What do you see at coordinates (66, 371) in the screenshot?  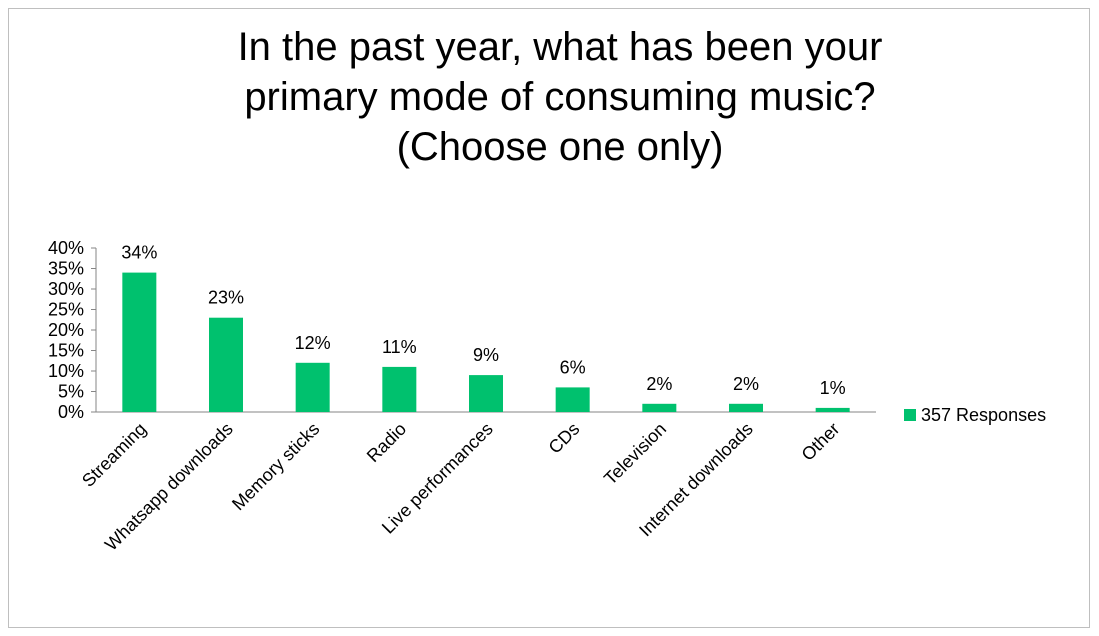 I see `y-tick-label: 10%` at bounding box center [66, 371].